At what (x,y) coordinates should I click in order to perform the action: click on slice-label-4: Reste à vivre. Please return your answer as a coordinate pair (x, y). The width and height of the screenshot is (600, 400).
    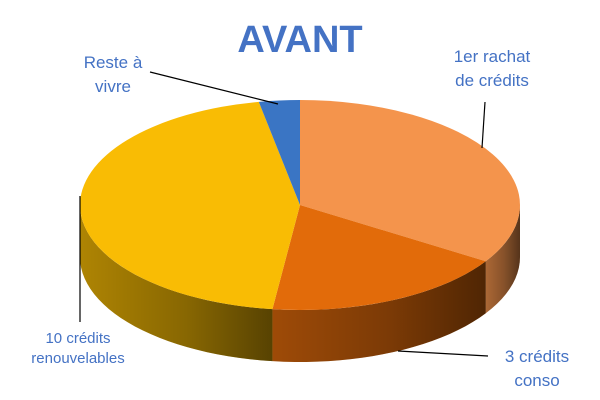
    Looking at the image, I should click on (113, 74).